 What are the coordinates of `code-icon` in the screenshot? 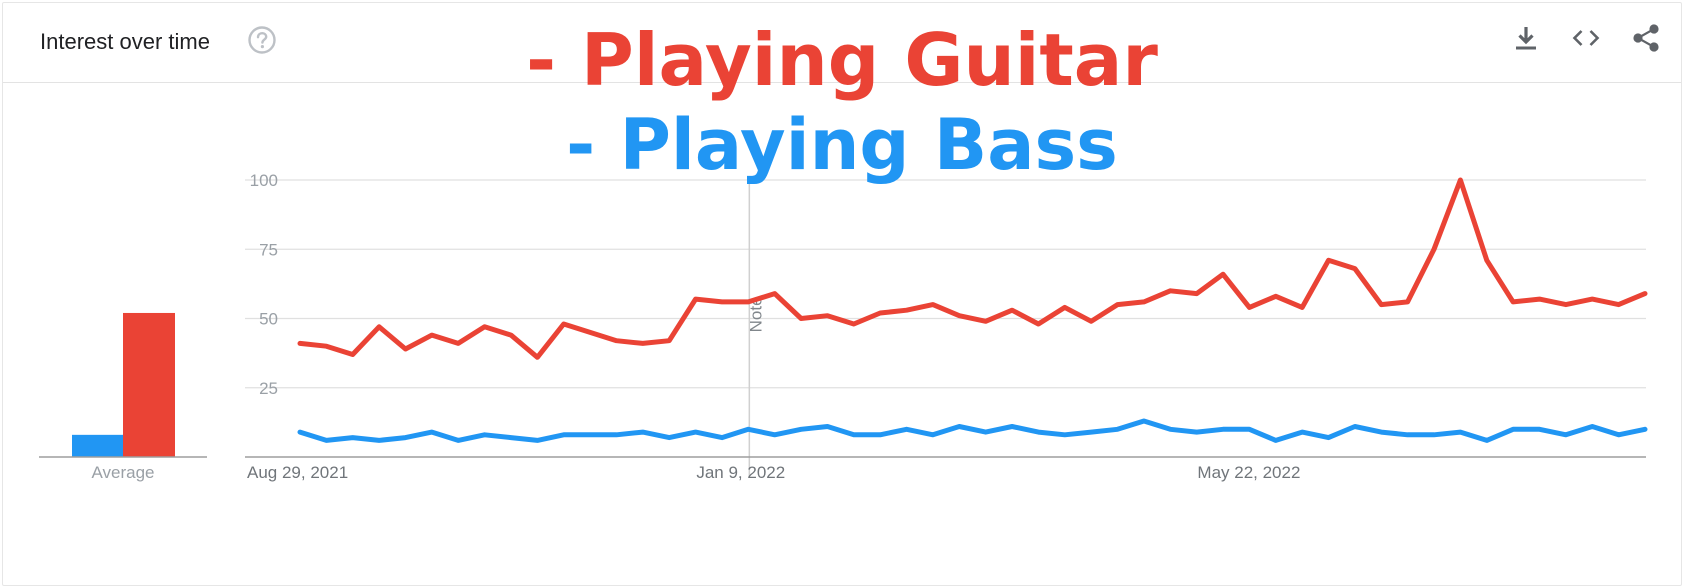 It's located at (1586, 38).